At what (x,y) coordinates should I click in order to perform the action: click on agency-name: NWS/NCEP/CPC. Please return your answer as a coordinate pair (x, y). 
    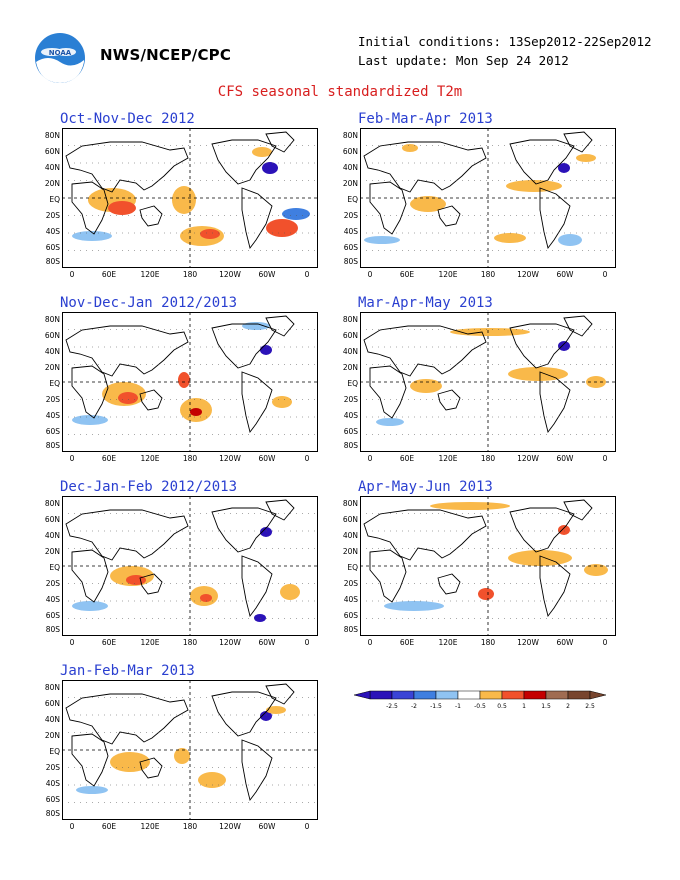
    Looking at the image, I should click on (166, 55).